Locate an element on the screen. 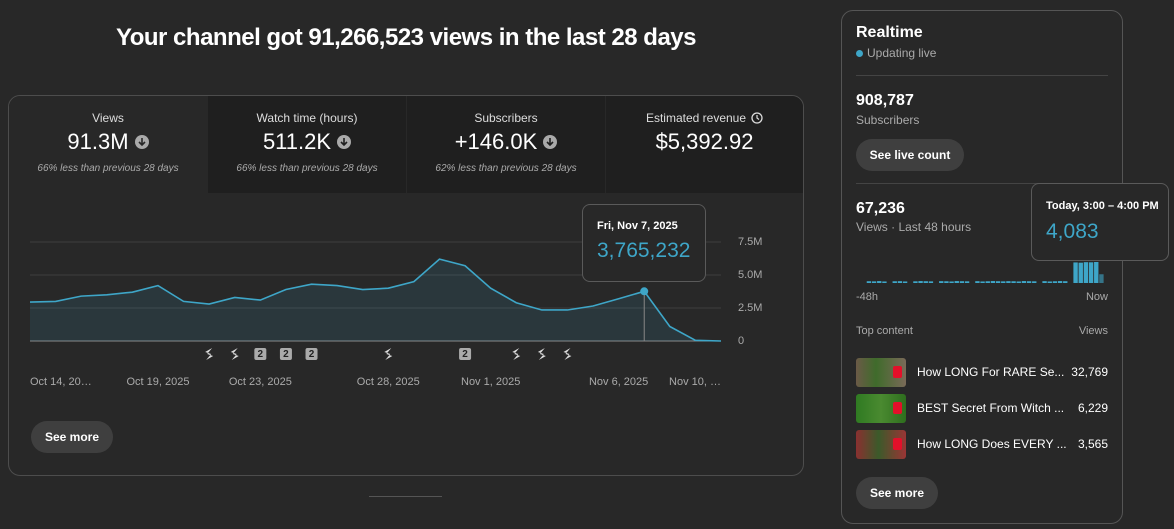 This screenshot has width=1174, height=529. y-tick-label: 0 is located at coordinates (741, 341).